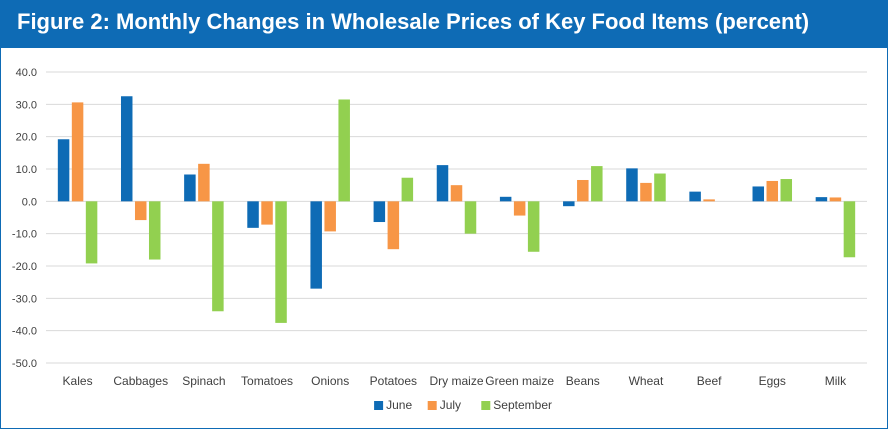  Describe the element at coordinates (26, 105) in the screenshot. I see `y-tick-label: 30.0` at that location.